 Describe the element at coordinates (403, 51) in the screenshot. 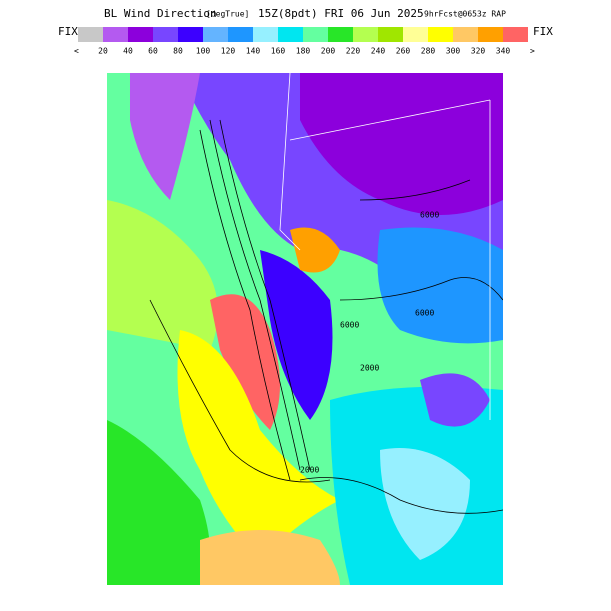

I see `colorbar-label: 260` at that location.